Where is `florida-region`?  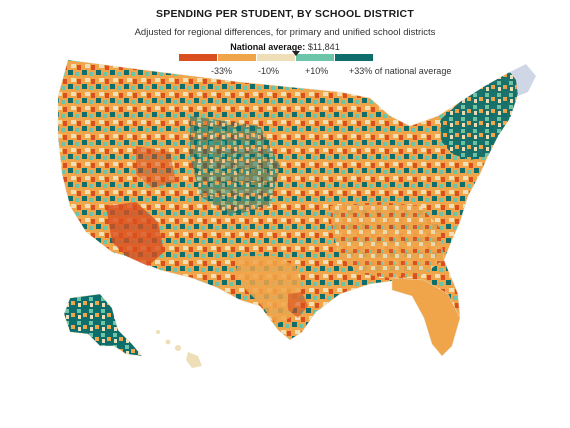
florida-region is located at coordinates (426, 317).